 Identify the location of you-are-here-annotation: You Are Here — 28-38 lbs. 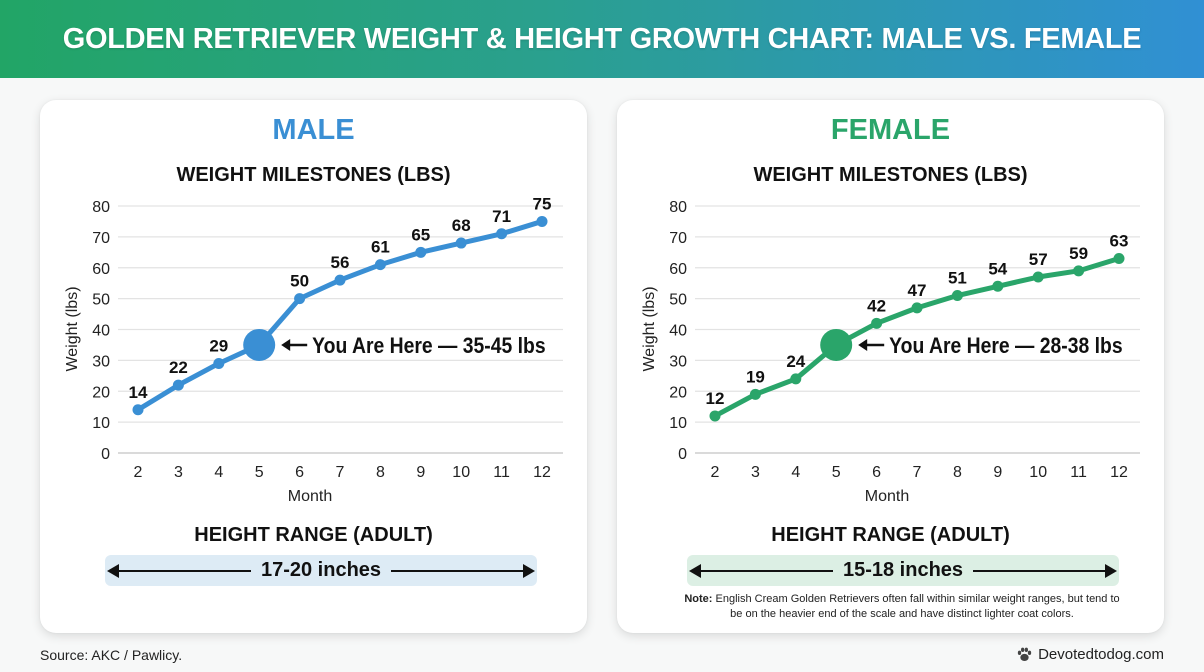
(990, 346).